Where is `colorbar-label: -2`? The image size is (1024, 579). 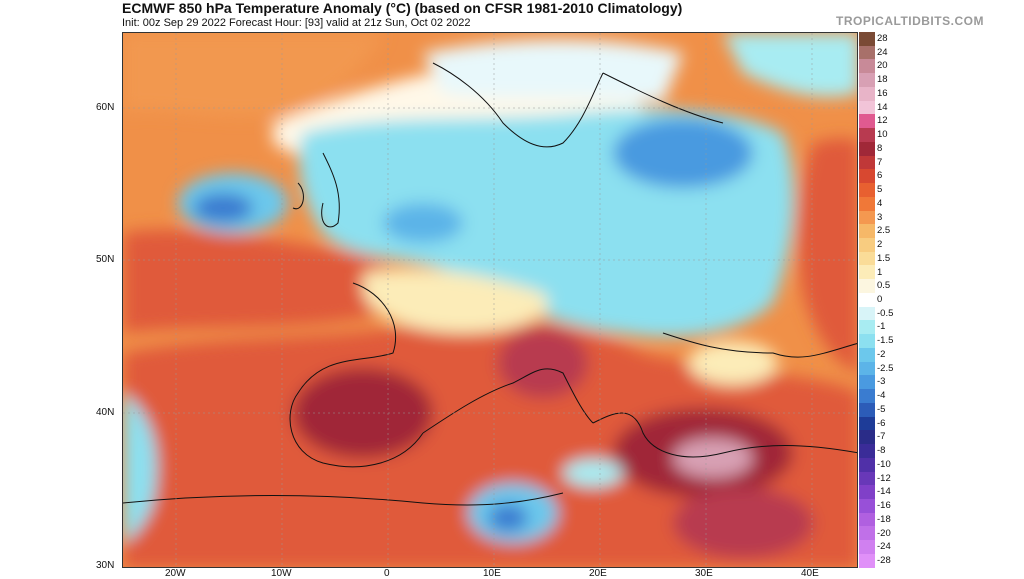 colorbar-label: -2 is located at coordinates (881, 354).